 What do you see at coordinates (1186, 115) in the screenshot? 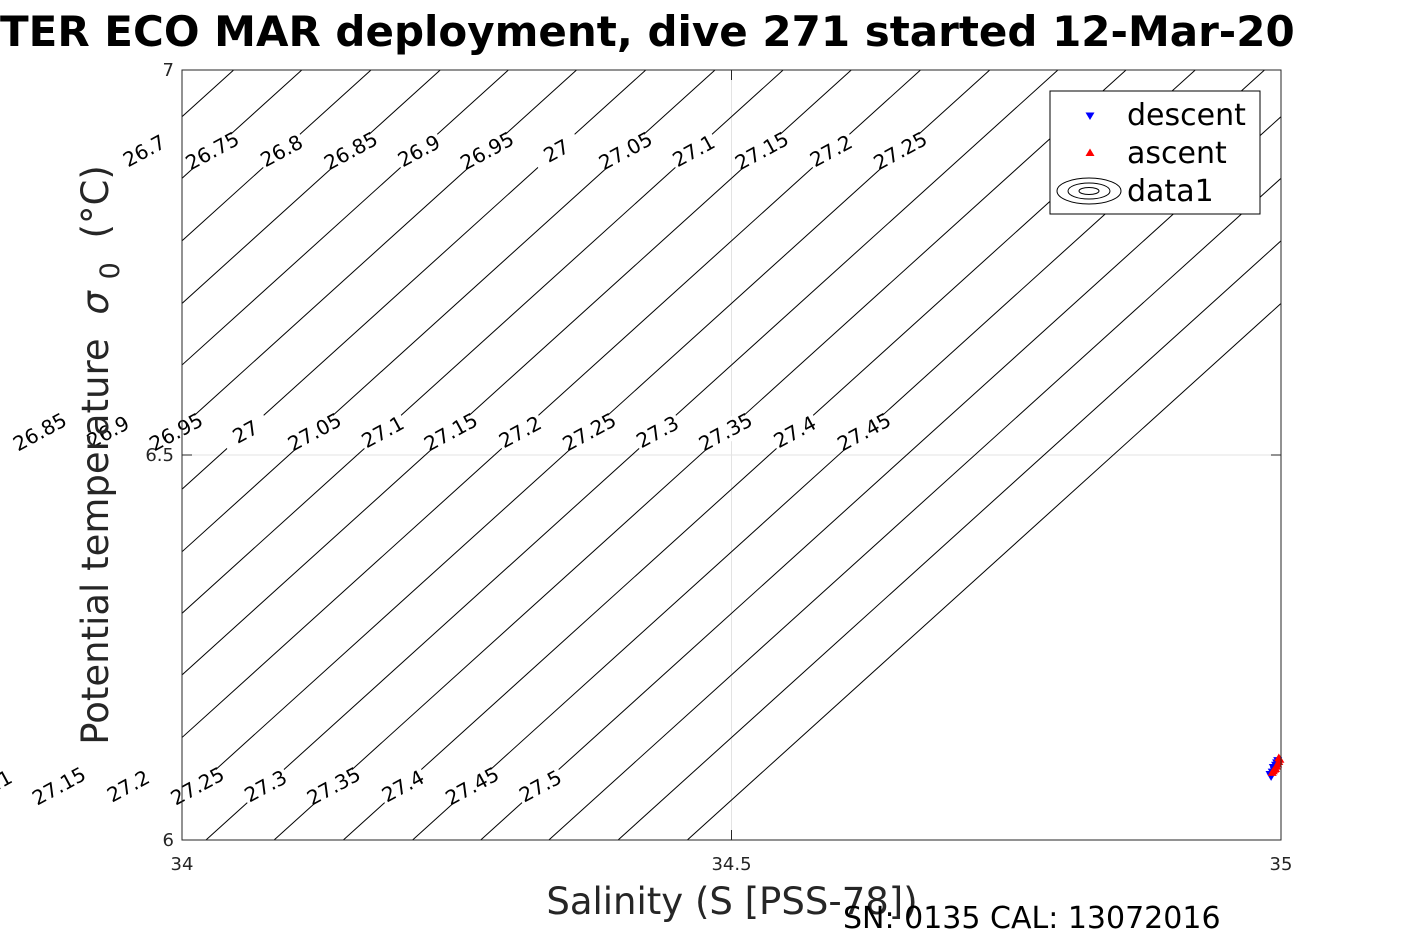
I see `legend-label-descent: descent` at bounding box center [1186, 115].